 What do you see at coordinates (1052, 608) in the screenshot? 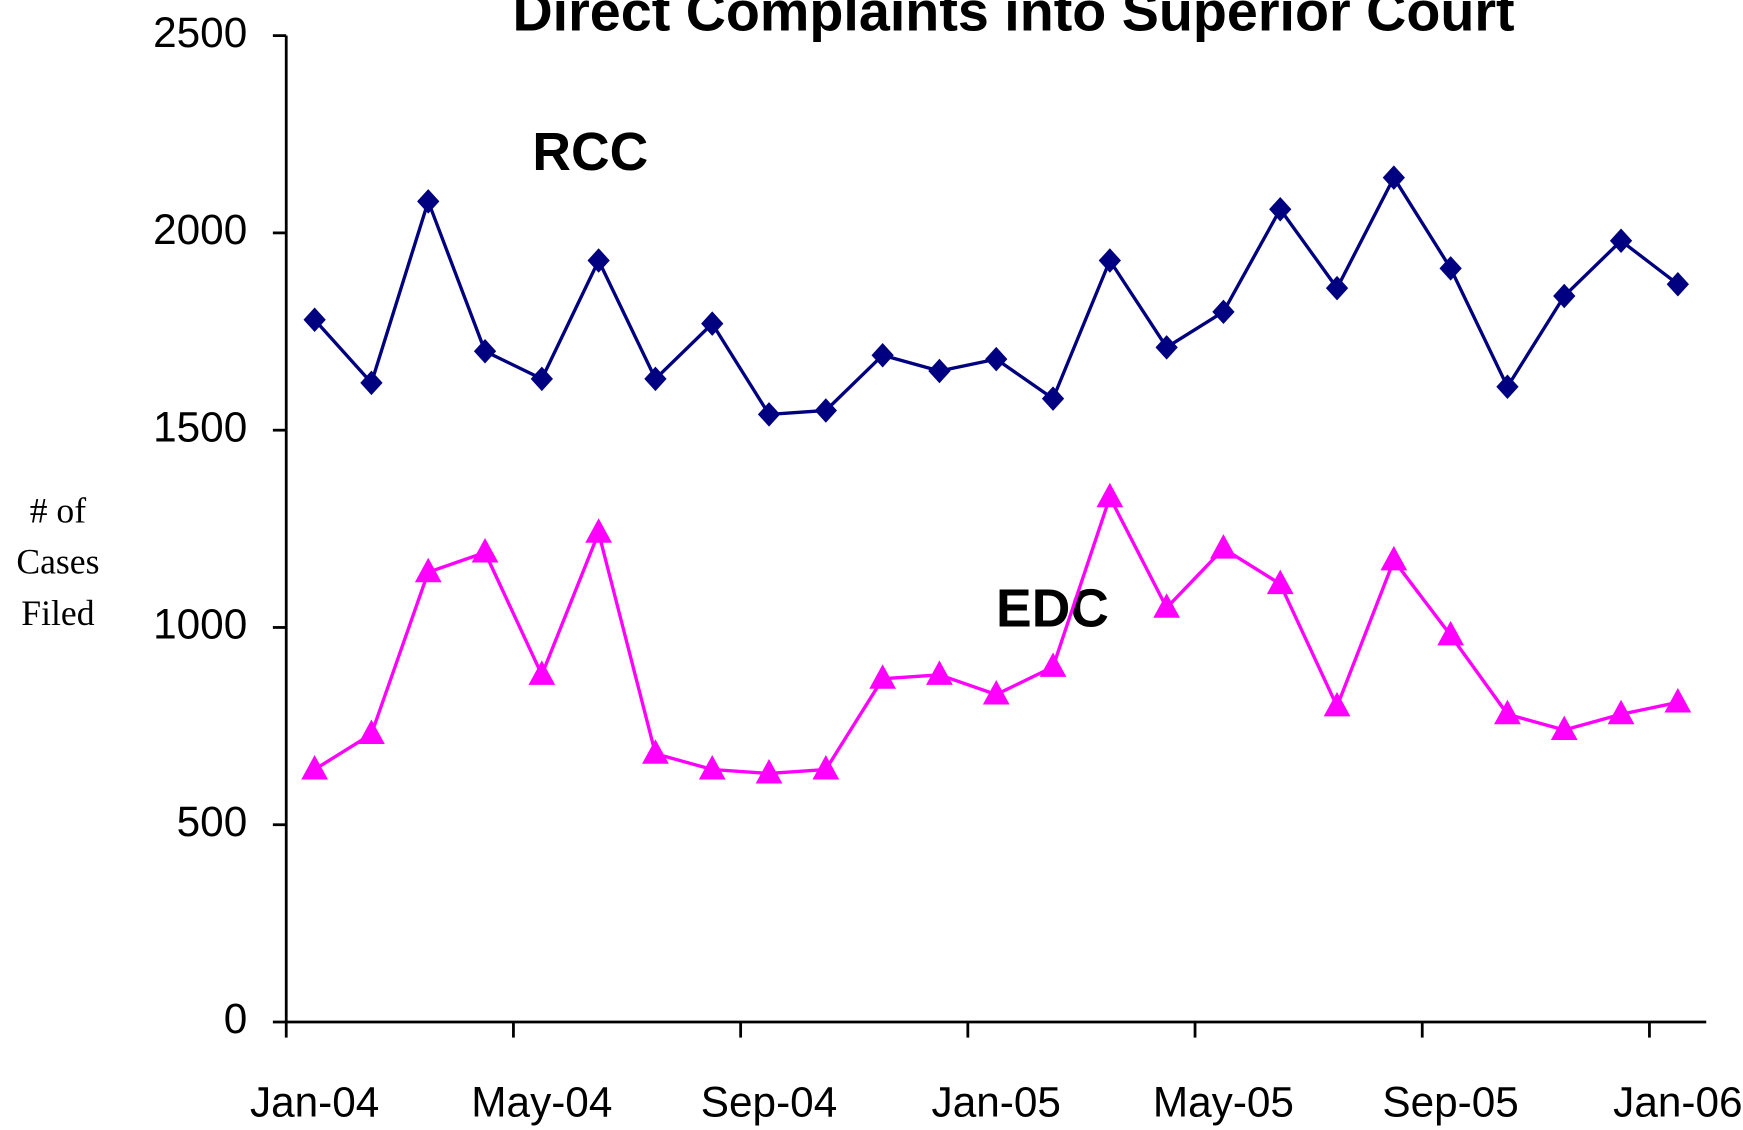
I see `annotation: EDC` at bounding box center [1052, 608].